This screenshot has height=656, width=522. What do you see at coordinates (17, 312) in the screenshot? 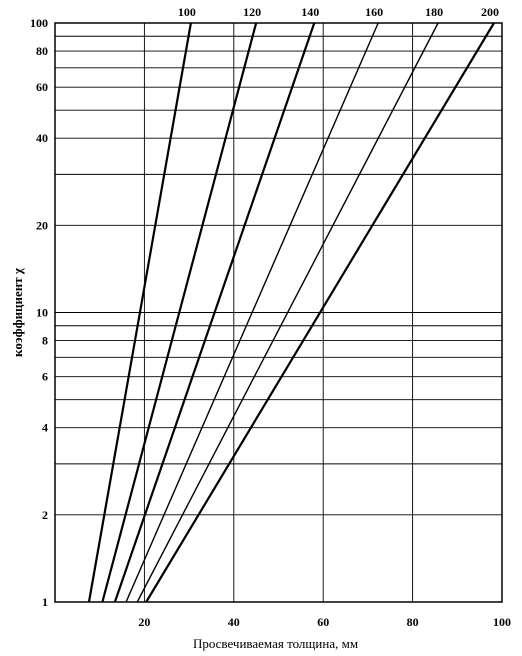
I see `y-axis-title: коэффициент χ` at bounding box center [17, 312].